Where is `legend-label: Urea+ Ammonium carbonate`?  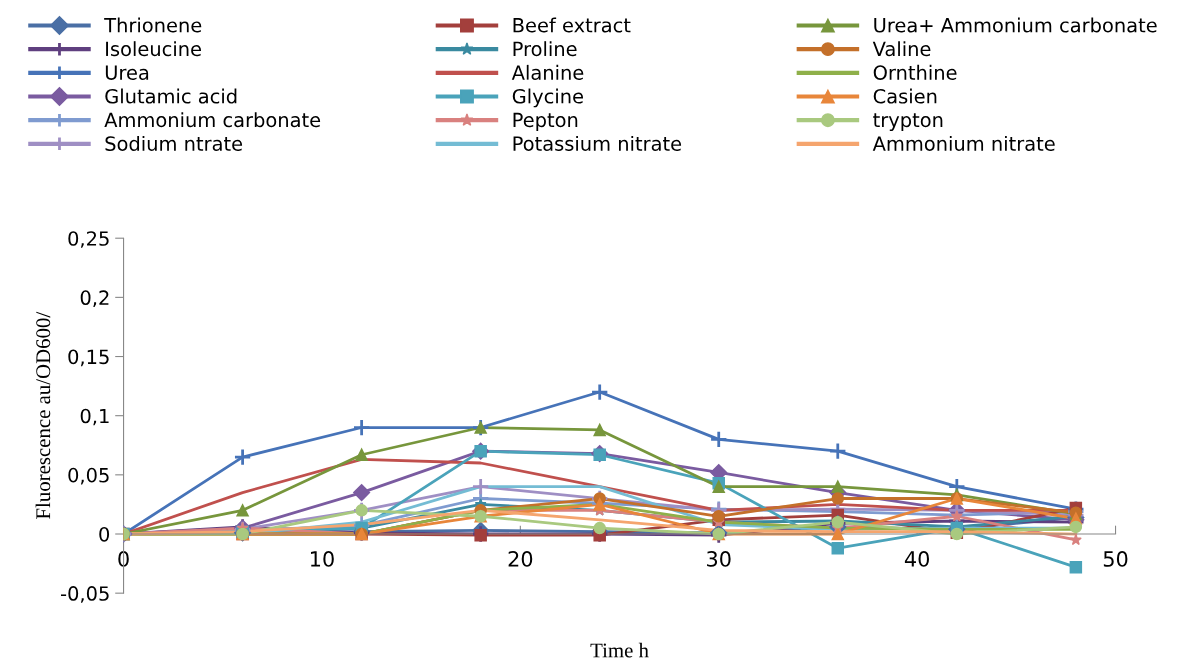 legend-label: Urea+ Ammonium carbonate is located at coordinates (1015, 25).